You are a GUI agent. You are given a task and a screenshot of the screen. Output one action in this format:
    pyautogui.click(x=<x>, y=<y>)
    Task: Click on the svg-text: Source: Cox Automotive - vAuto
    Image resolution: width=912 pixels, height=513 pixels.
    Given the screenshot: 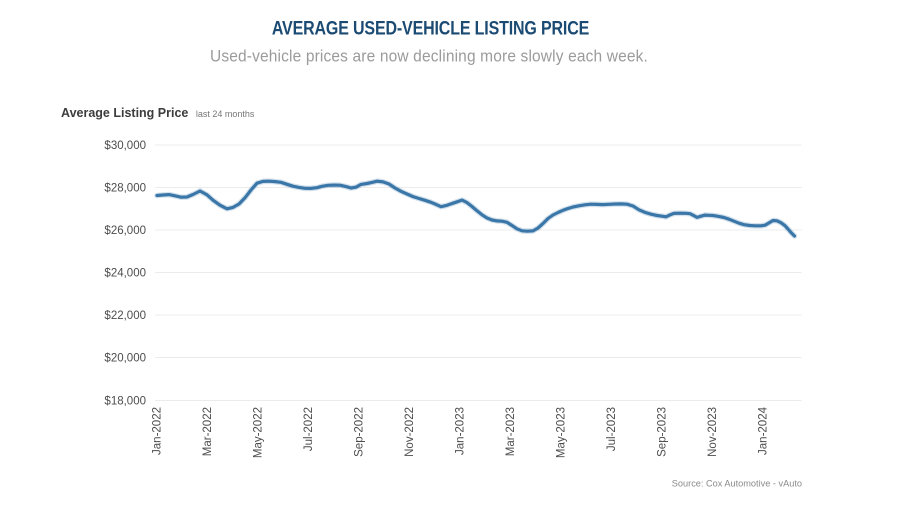 What is the action you would take?
    pyautogui.click(x=737, y=484)
    